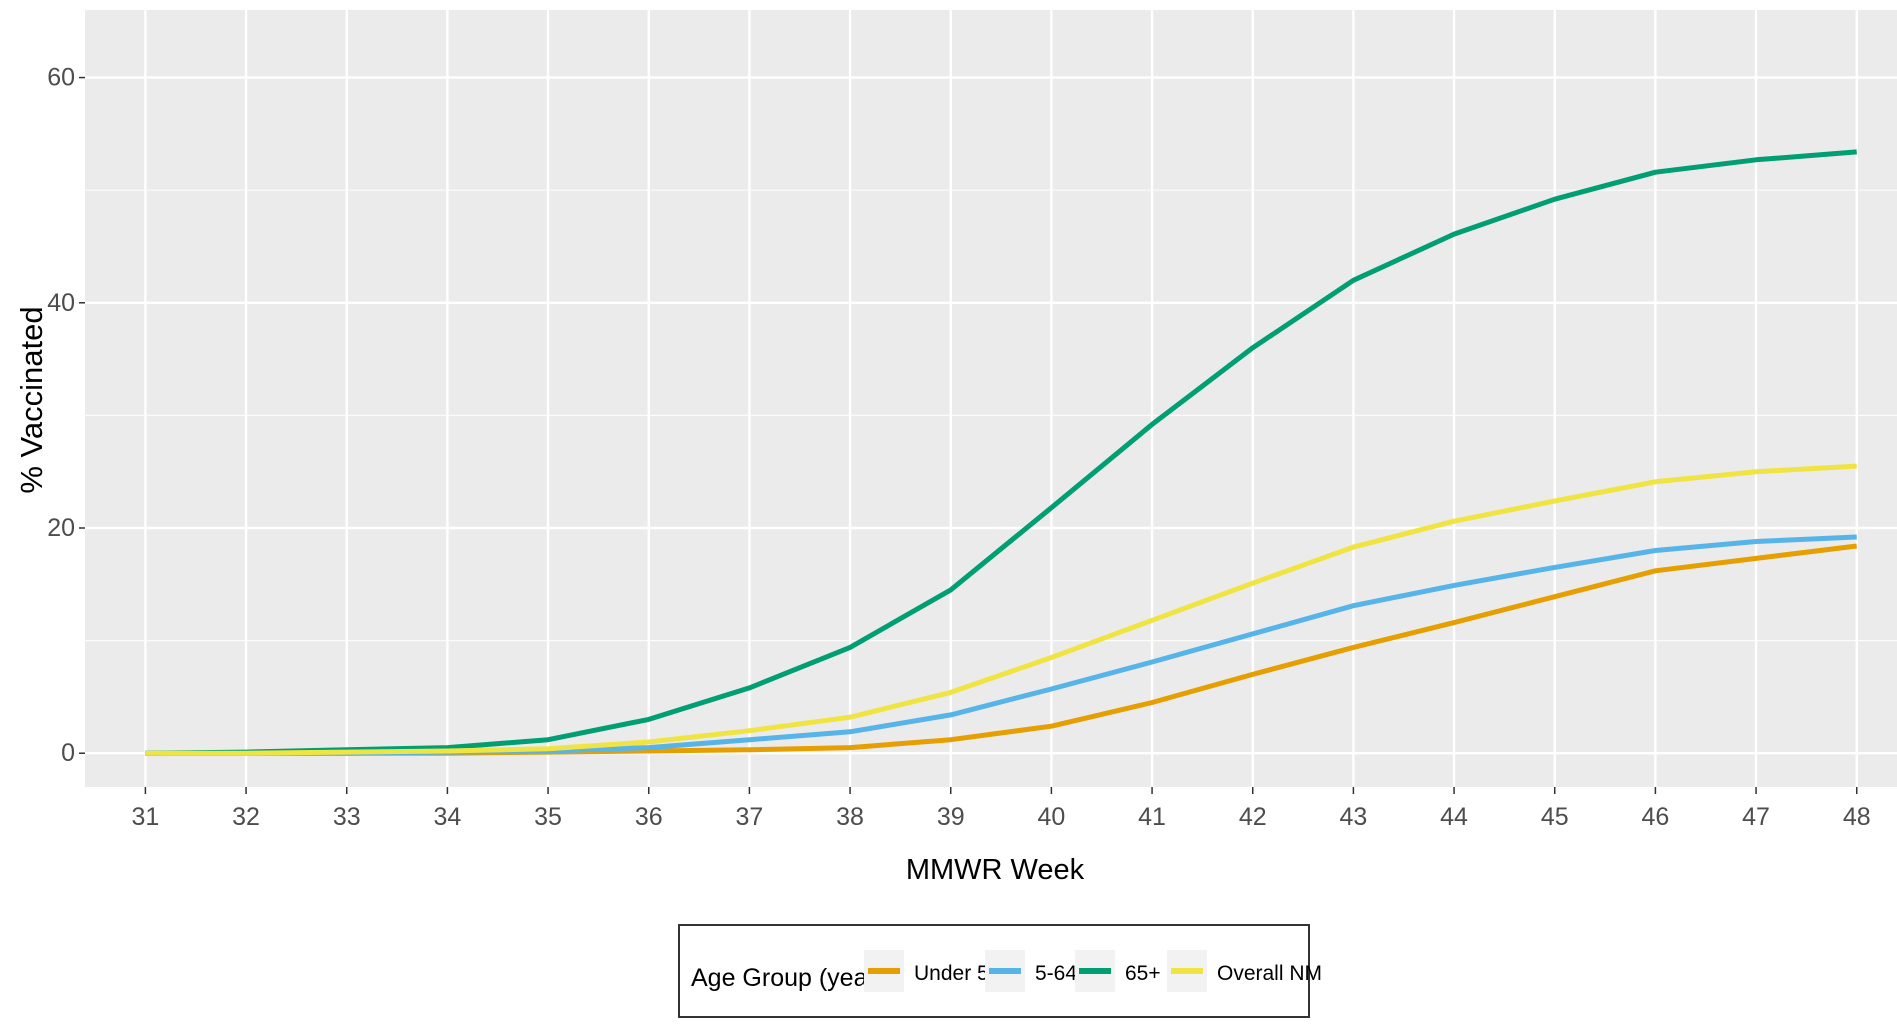  What do you see at coordinates (1555, 817) in the screenshot?
I see `x-tick-label: 45` at bounding box center [1555, 817].